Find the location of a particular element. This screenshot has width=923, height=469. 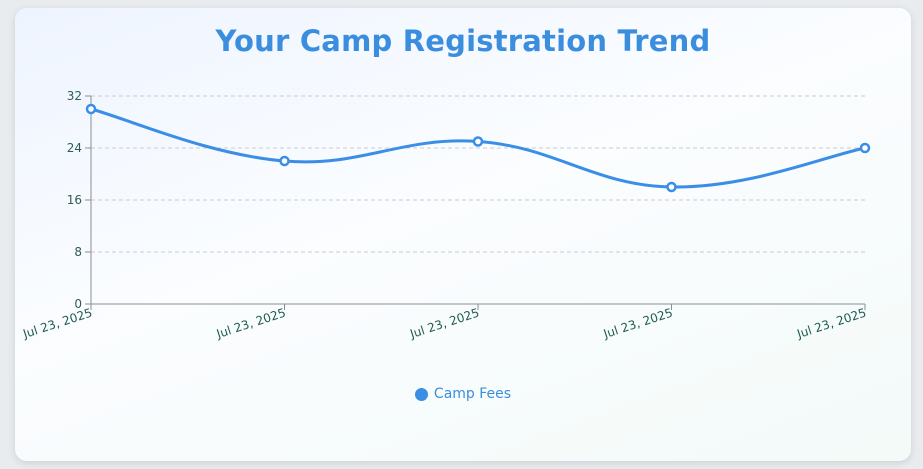

y-tick-label: 32 is located at coordinates (74, 96).